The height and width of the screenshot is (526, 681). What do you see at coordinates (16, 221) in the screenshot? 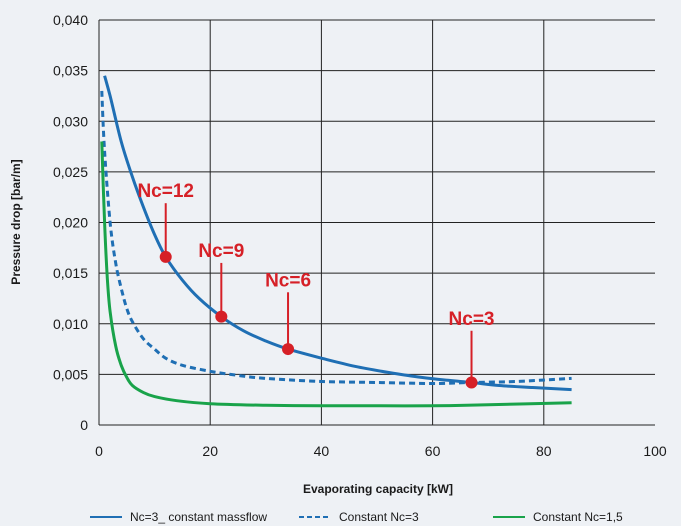
I see `y-axis-title: Pressure drop [bar/m]` at bounding box center [16, 221].